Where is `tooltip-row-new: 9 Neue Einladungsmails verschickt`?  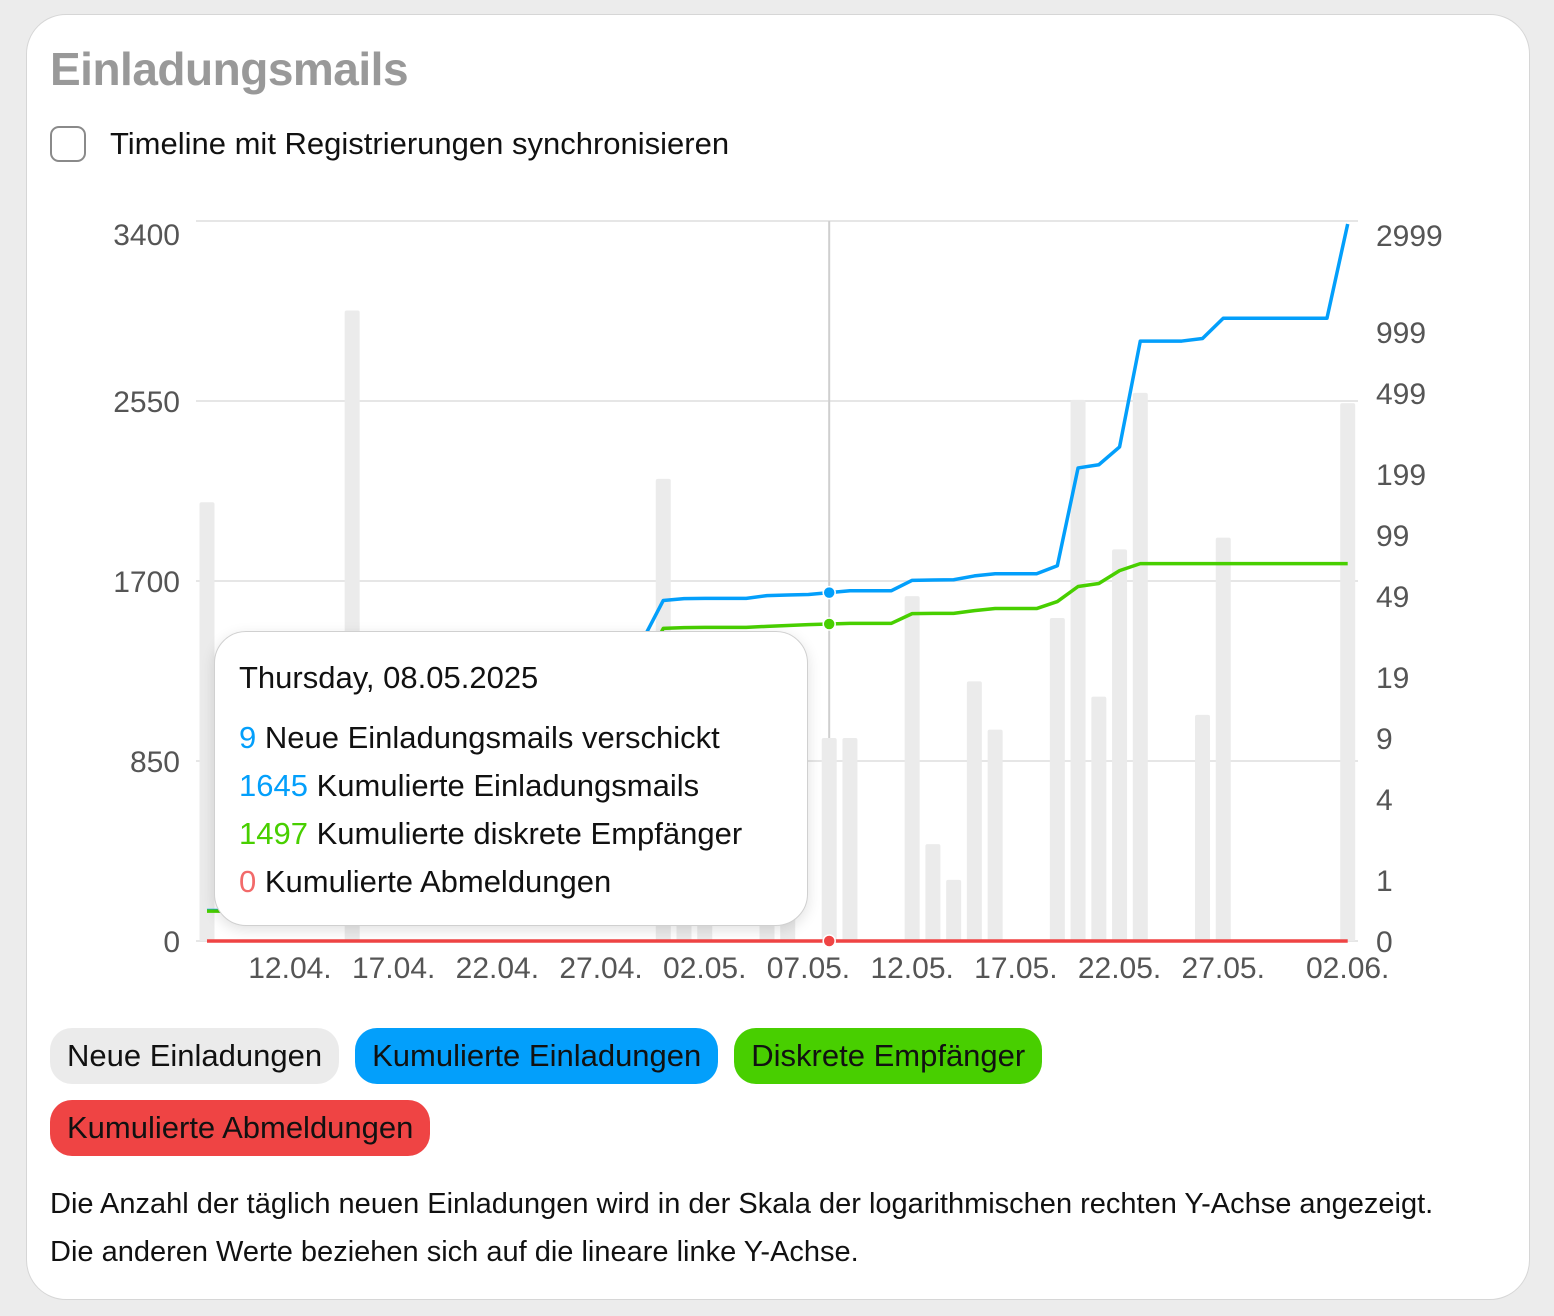 tooltip-row-new: 9 Neue Einladungsmails verschickt is located at coordinates (511, 738).